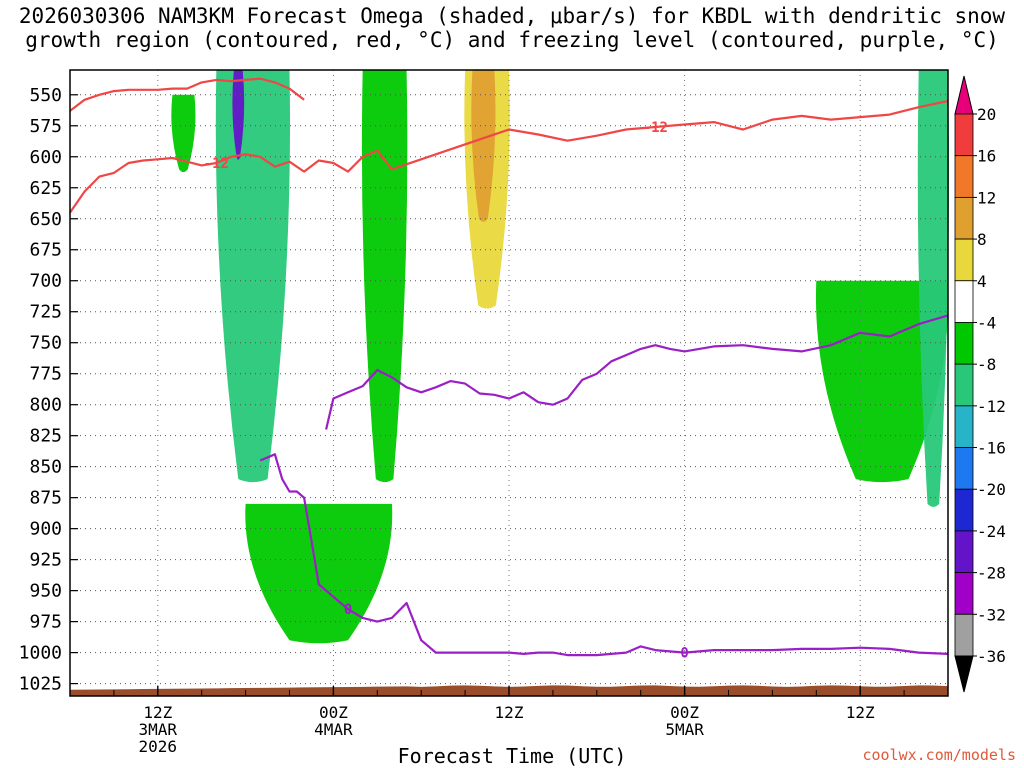 This screenshot has height=768, width=1024. I want to click on y-tick-label: 900, so click(45, 529).